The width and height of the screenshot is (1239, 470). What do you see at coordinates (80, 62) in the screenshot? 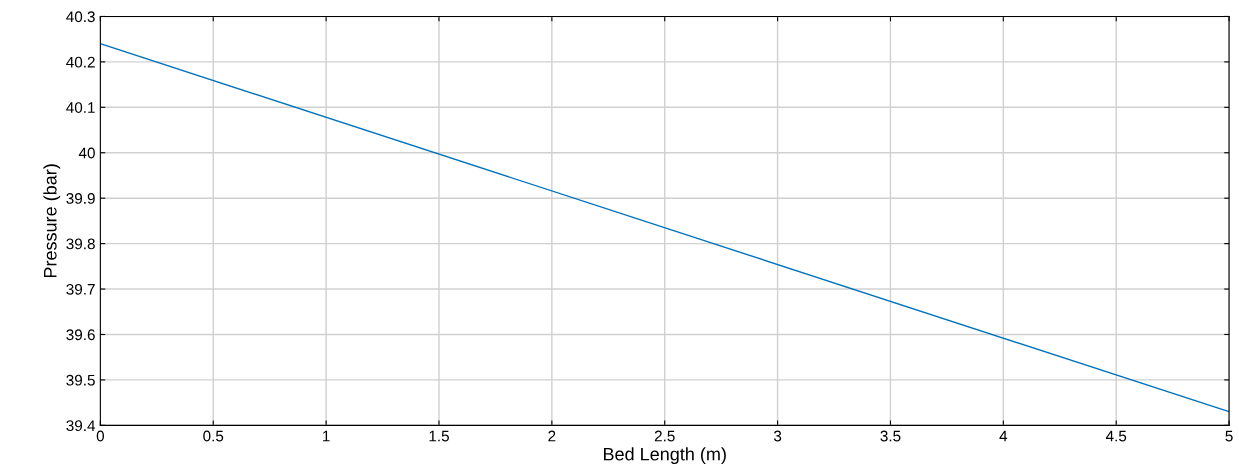
I see `y-tick-label: 40.2` at bounding box center [80, 62].